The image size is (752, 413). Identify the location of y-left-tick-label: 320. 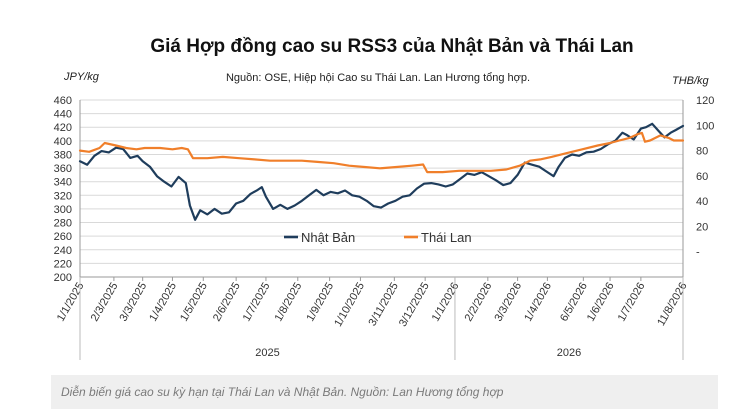
(63, 196).